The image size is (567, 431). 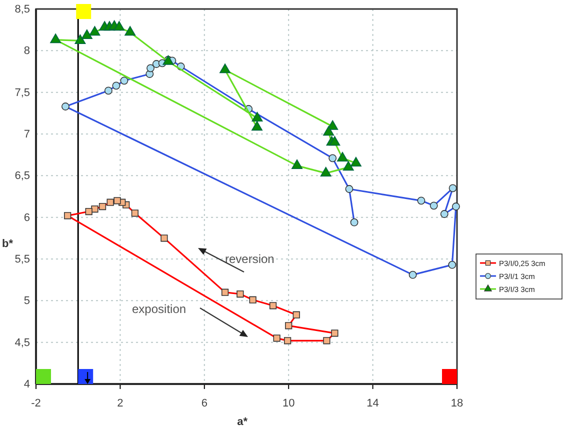 I want to click on y-tick-label: 5,5, so click(x=22, y=260).